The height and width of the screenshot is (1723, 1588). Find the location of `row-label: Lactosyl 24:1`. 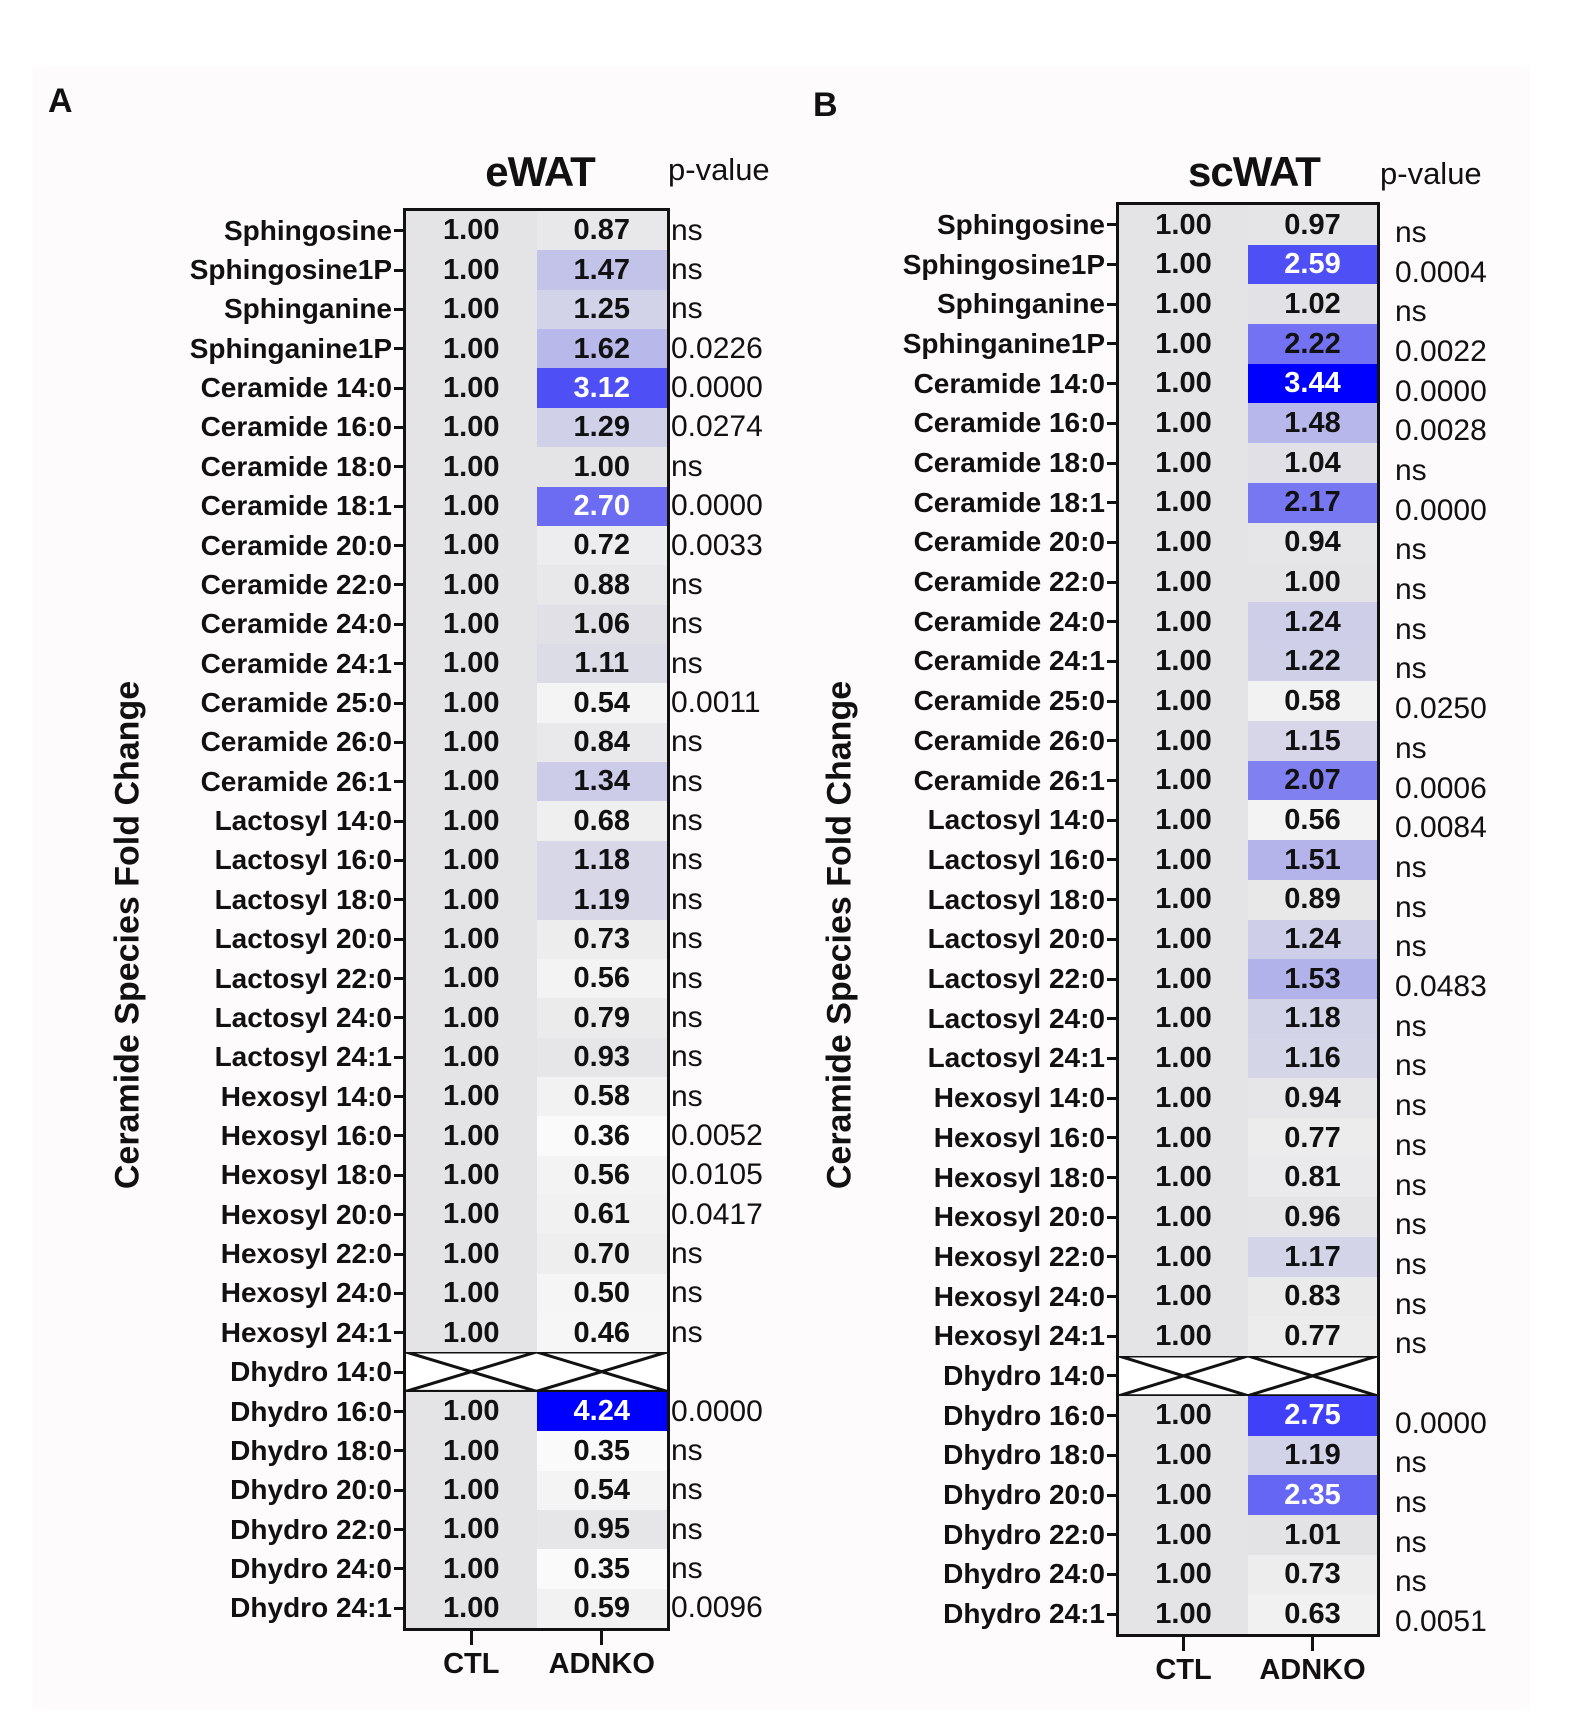

row-label: Lactosyl 24:1 is located at coordinates (303, 1057).